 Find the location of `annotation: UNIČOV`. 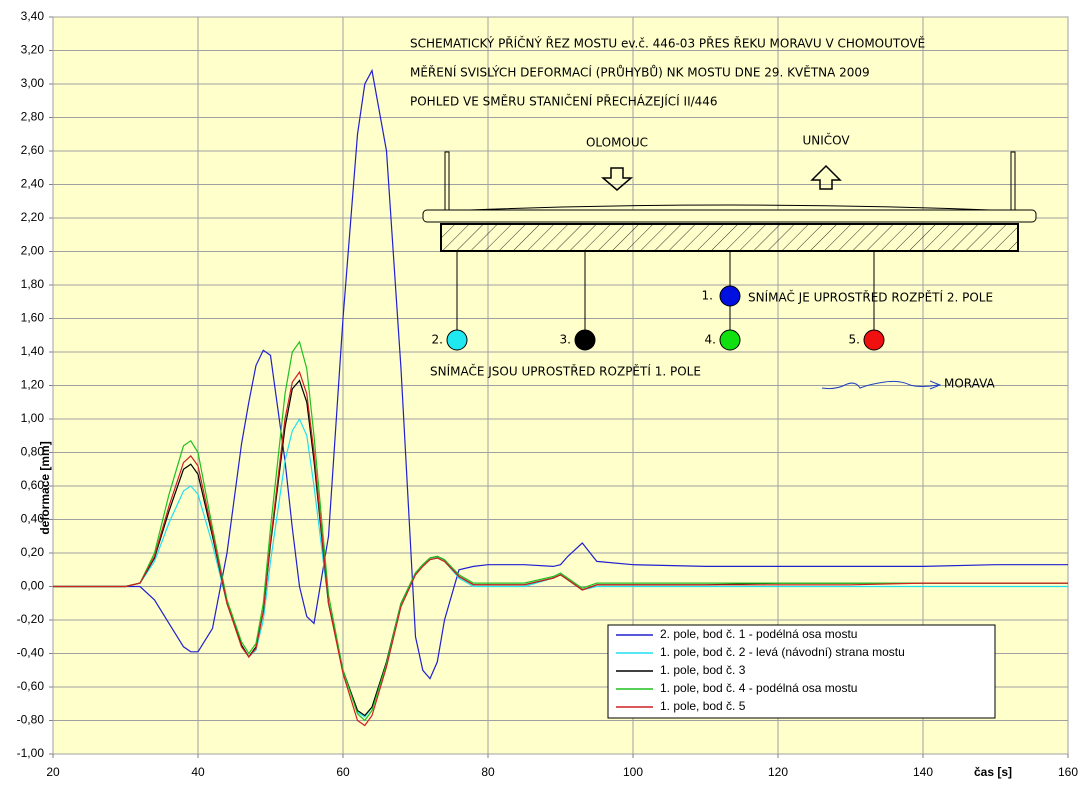

annotation: UNIČOV is located at coordinates (826, 140).